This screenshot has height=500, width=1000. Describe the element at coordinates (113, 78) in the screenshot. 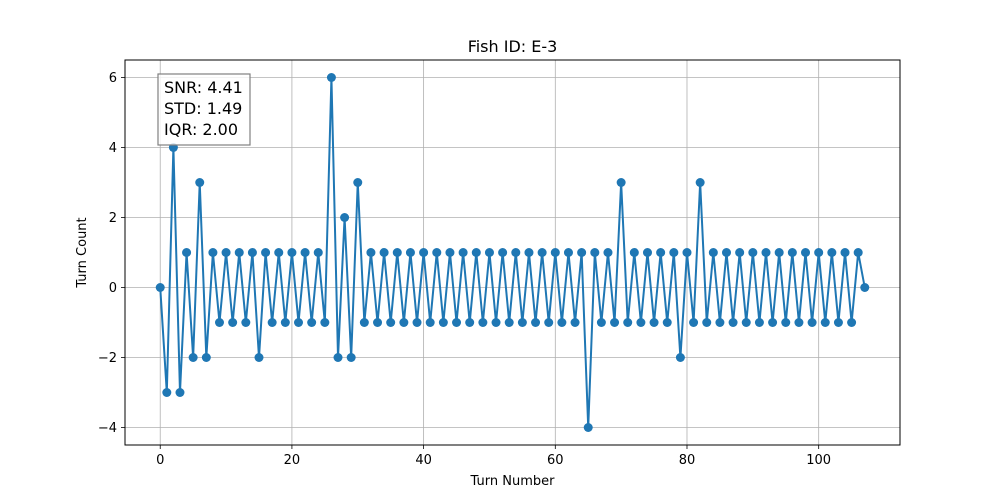

I see `y-tick-label: 6` at that location.